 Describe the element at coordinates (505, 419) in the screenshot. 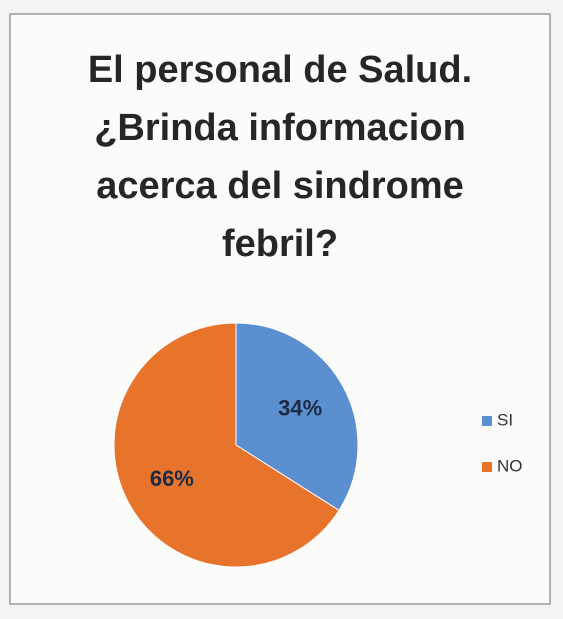

I see `legend-label: SI` at that location.